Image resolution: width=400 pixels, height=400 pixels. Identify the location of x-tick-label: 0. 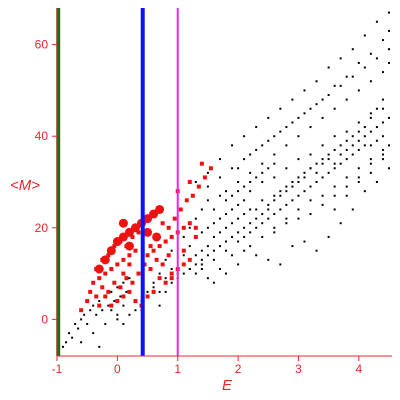
(117, 369).